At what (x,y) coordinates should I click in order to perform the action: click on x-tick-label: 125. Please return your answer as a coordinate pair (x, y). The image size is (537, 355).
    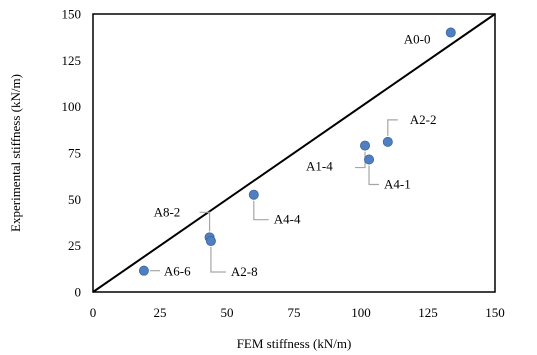
    Looking at the image, I should click on (428, 312).